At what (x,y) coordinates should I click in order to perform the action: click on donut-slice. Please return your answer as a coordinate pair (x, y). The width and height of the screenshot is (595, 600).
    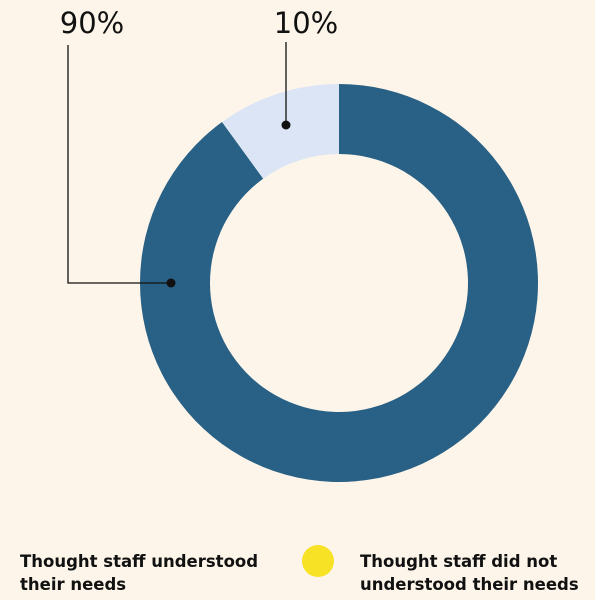
    Looking at the image, I should click on (280, 131).